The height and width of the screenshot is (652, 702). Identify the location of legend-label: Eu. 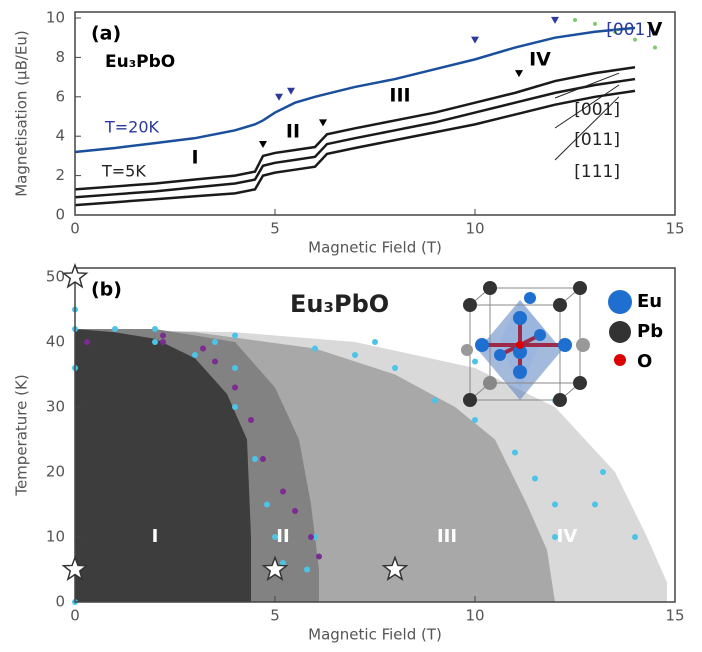
(649, 301).